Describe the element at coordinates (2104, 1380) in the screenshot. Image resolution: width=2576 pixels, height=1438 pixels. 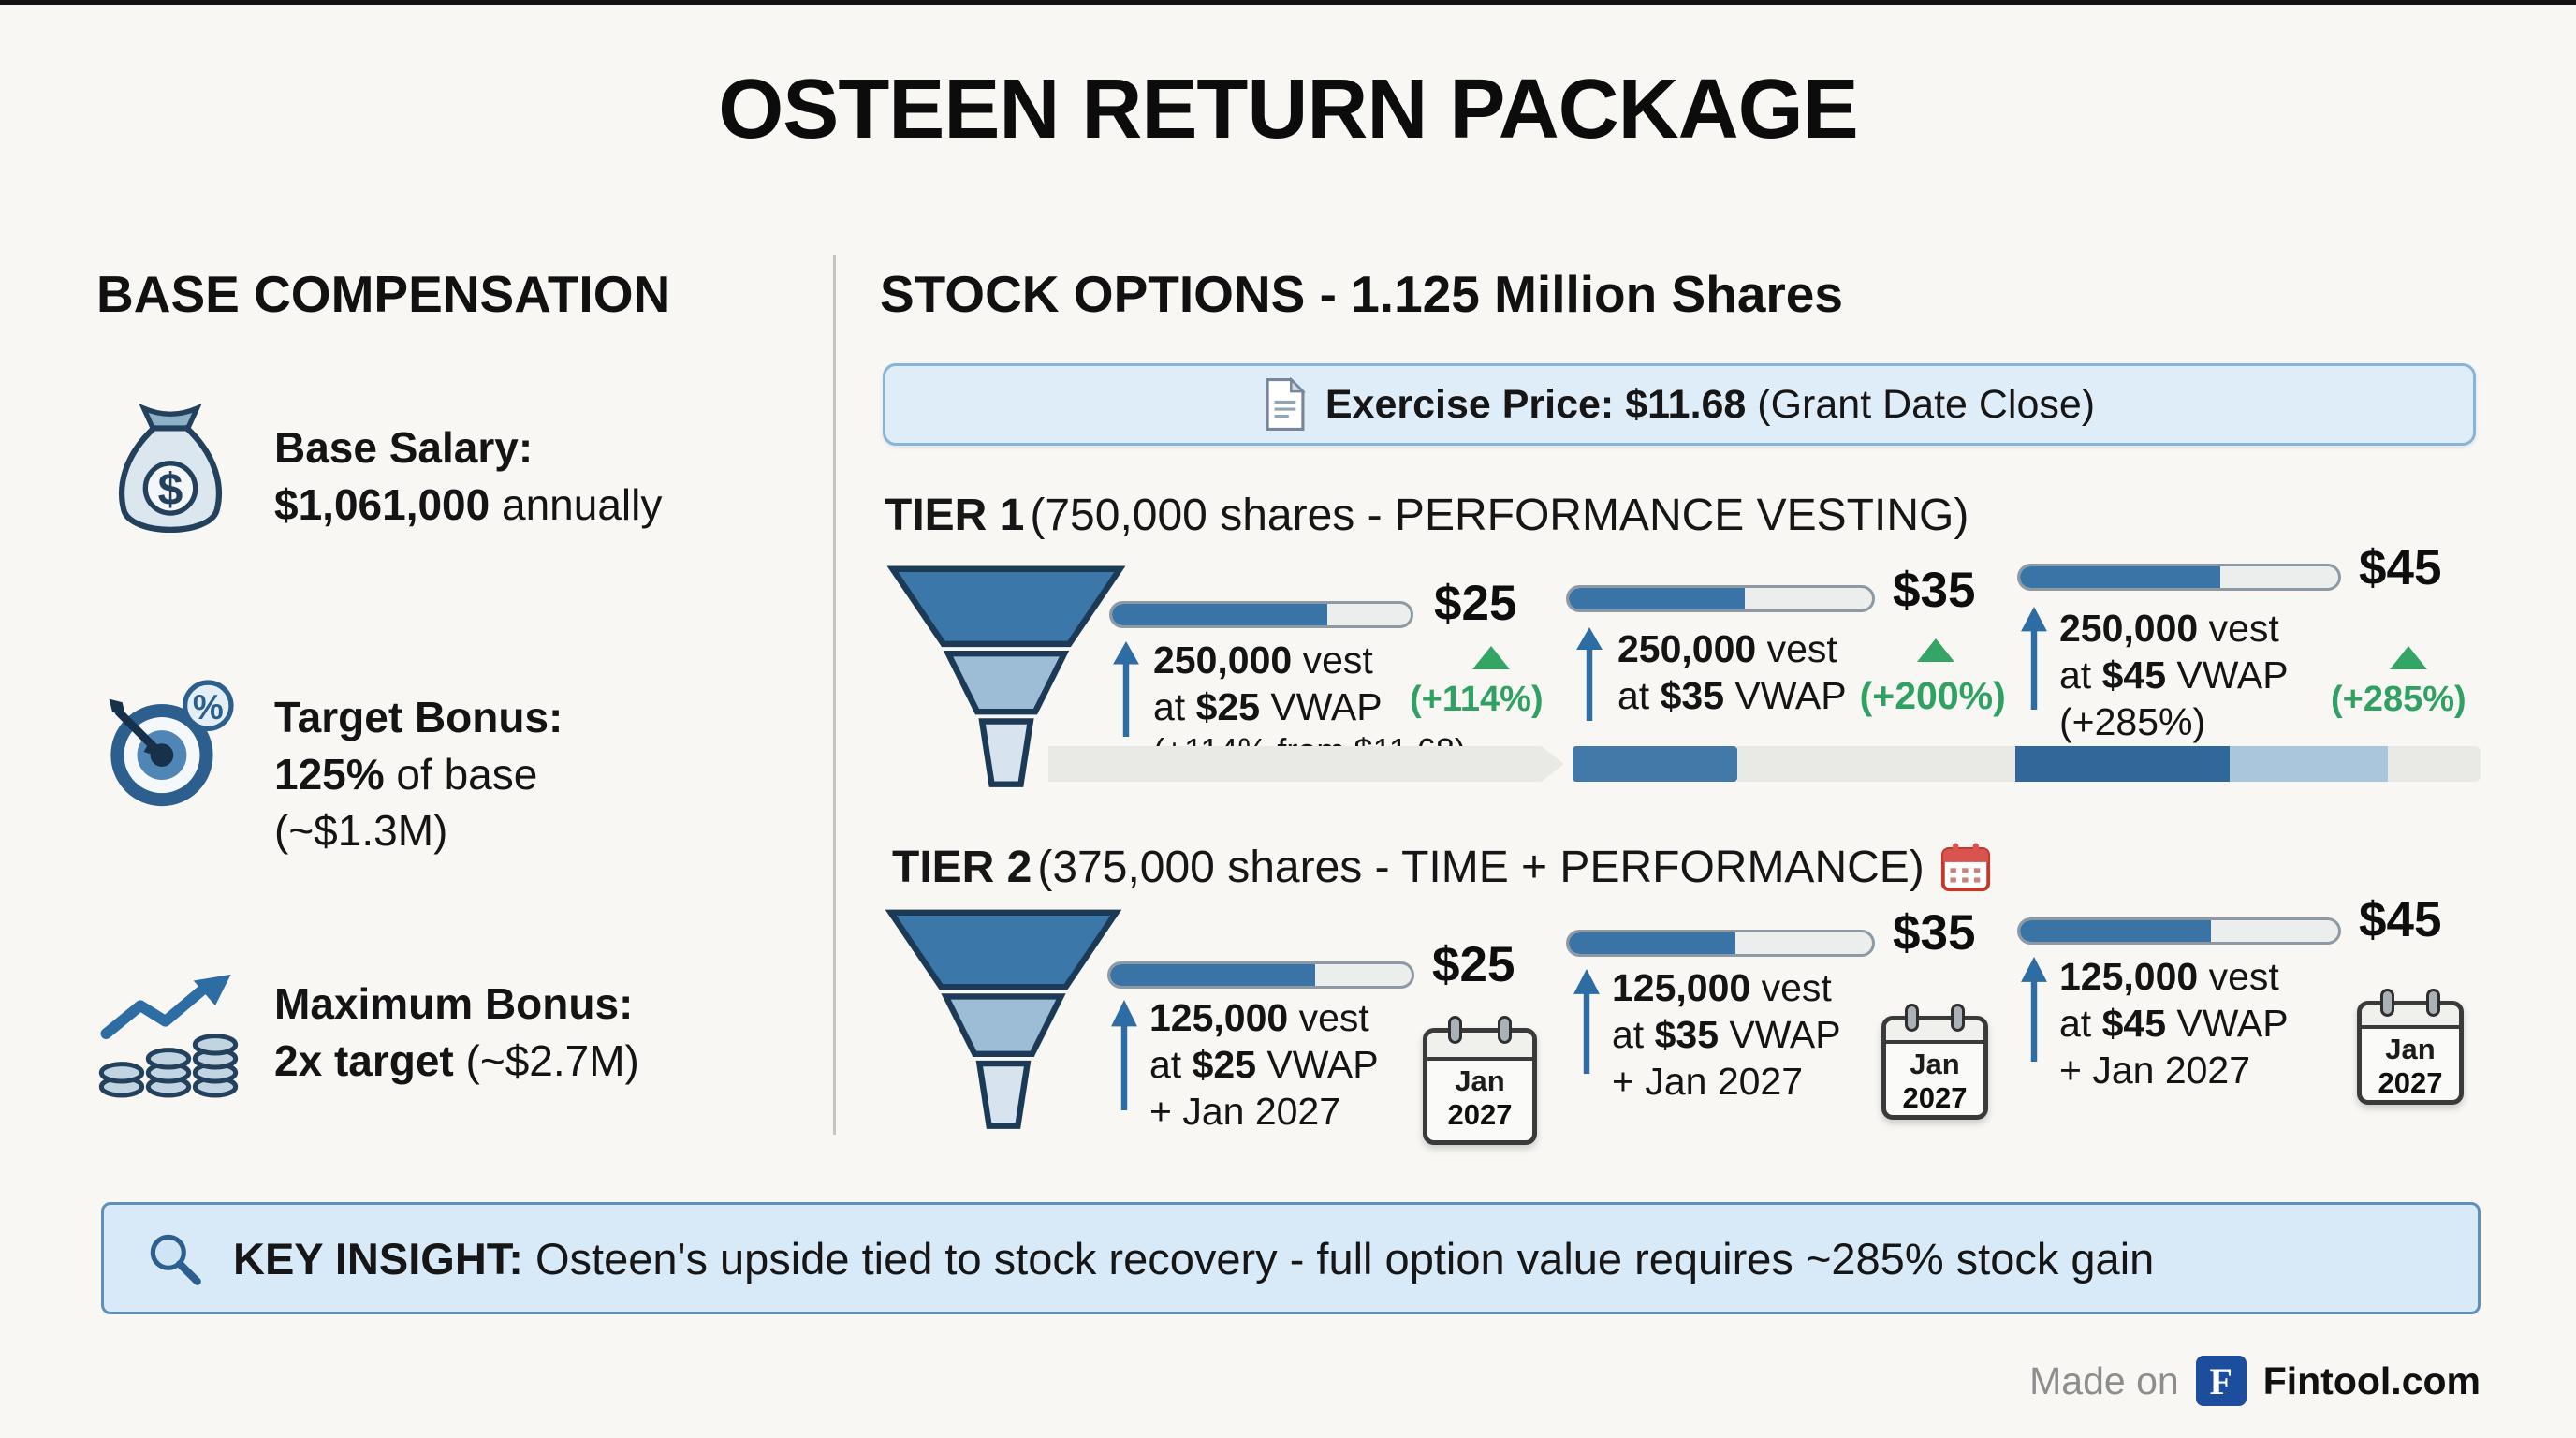
I see `made-on-label: Made on` at that location.